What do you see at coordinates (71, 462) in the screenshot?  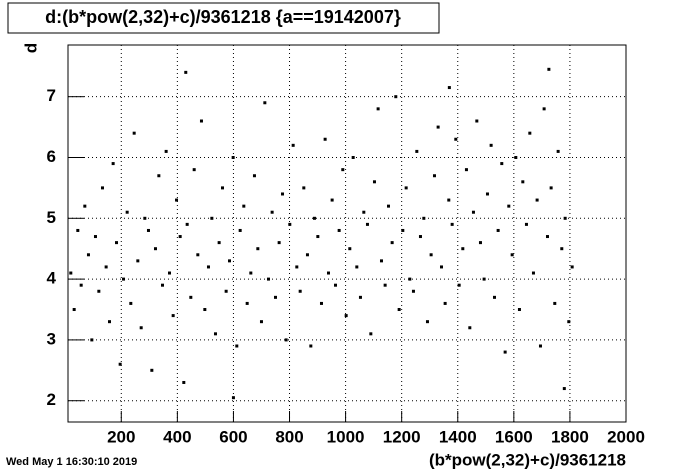 I see `timestamp: Wed May 1 16:30:10 2019` at bounding box center [71, 462].